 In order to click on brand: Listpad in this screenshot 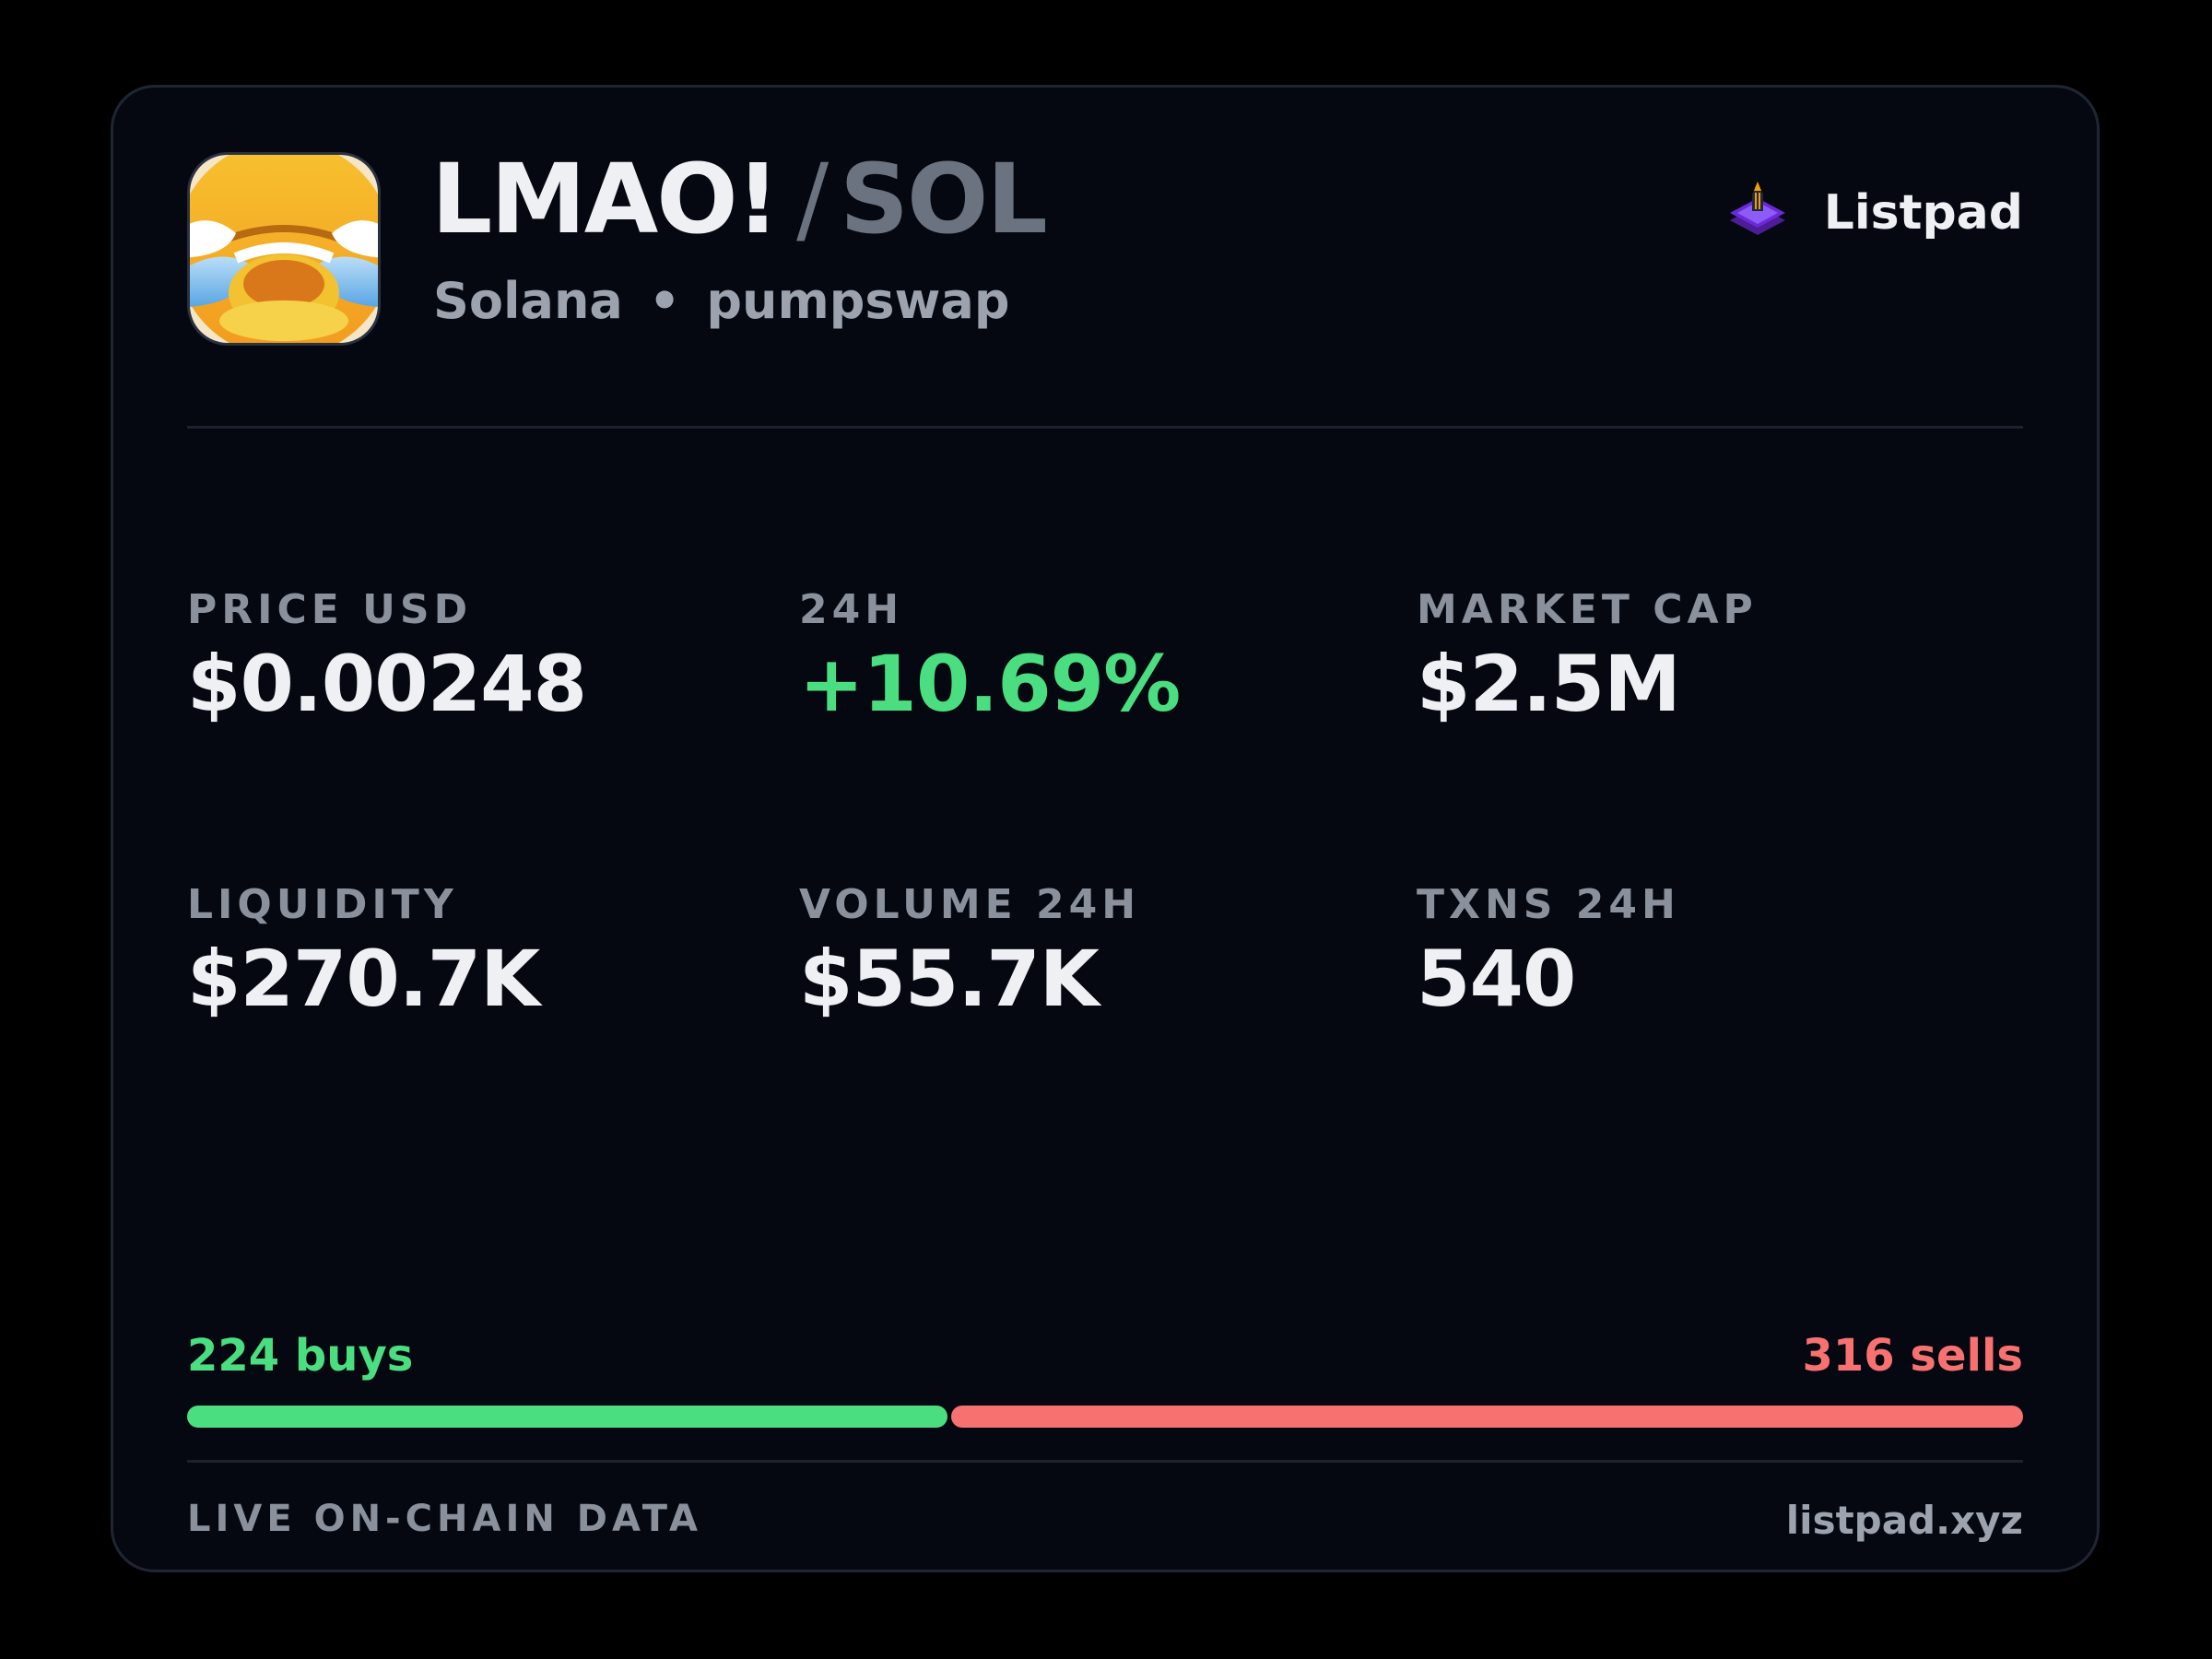, I will do `click(1873, 213)`.